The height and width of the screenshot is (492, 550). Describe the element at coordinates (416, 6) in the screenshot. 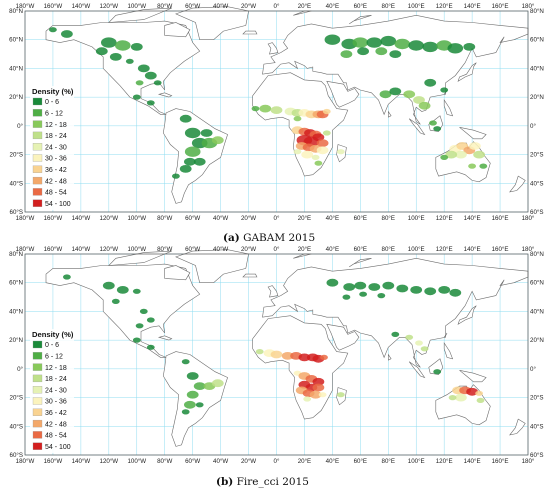

I see `lon-tick-label-top: 100°E` at that location.